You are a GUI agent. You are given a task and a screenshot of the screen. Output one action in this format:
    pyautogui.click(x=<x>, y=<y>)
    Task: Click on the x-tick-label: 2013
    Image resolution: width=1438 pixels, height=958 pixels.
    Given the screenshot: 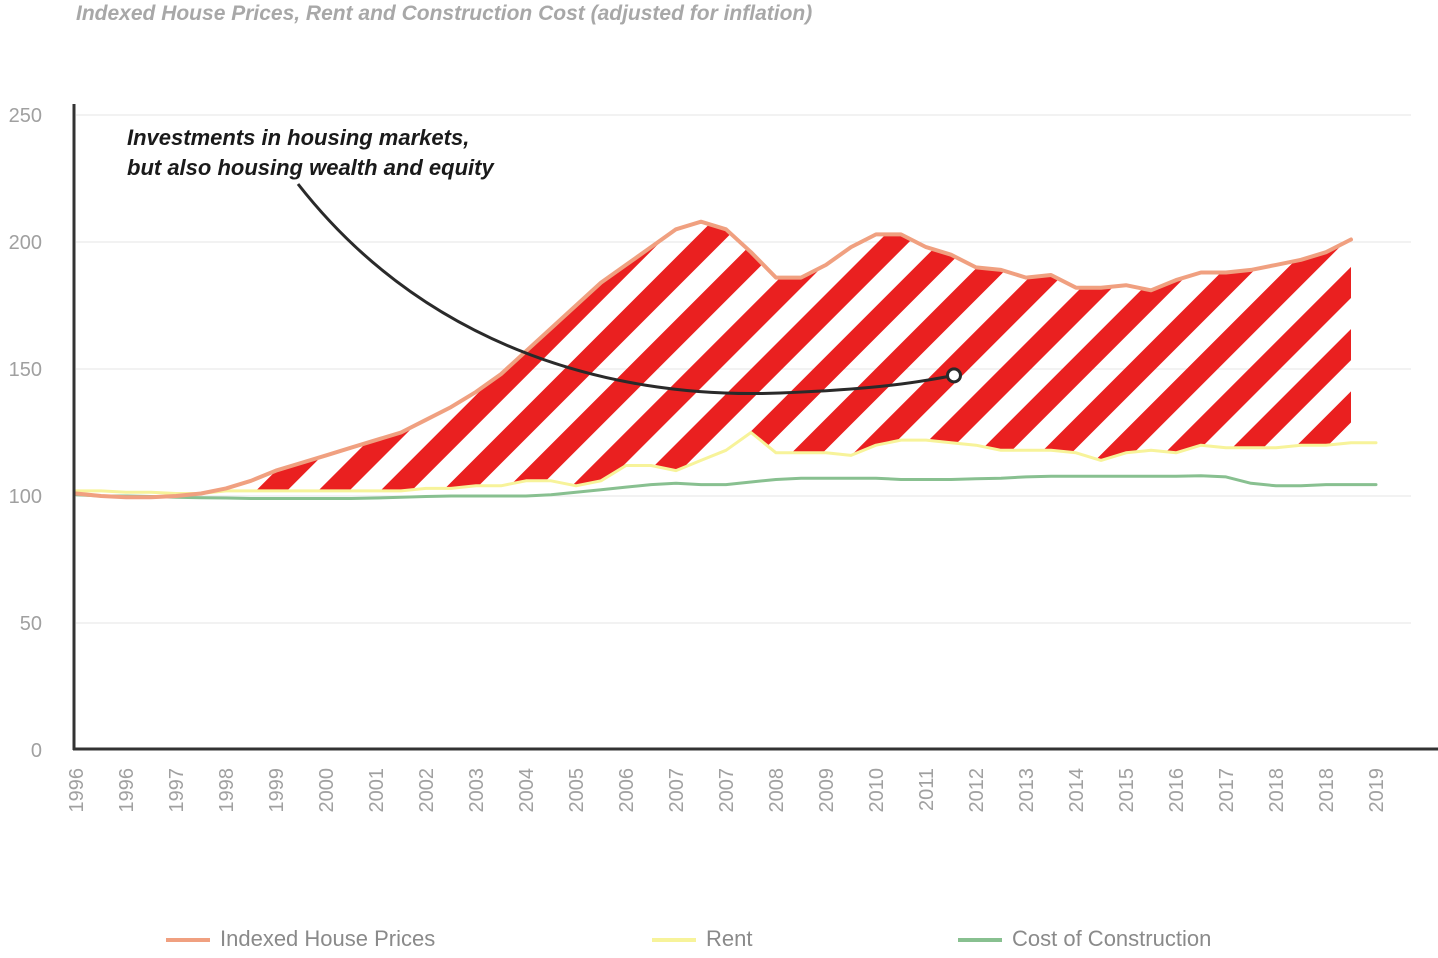 What is the action you would take?
    pyautogui.click(x=1027, y=790)
    